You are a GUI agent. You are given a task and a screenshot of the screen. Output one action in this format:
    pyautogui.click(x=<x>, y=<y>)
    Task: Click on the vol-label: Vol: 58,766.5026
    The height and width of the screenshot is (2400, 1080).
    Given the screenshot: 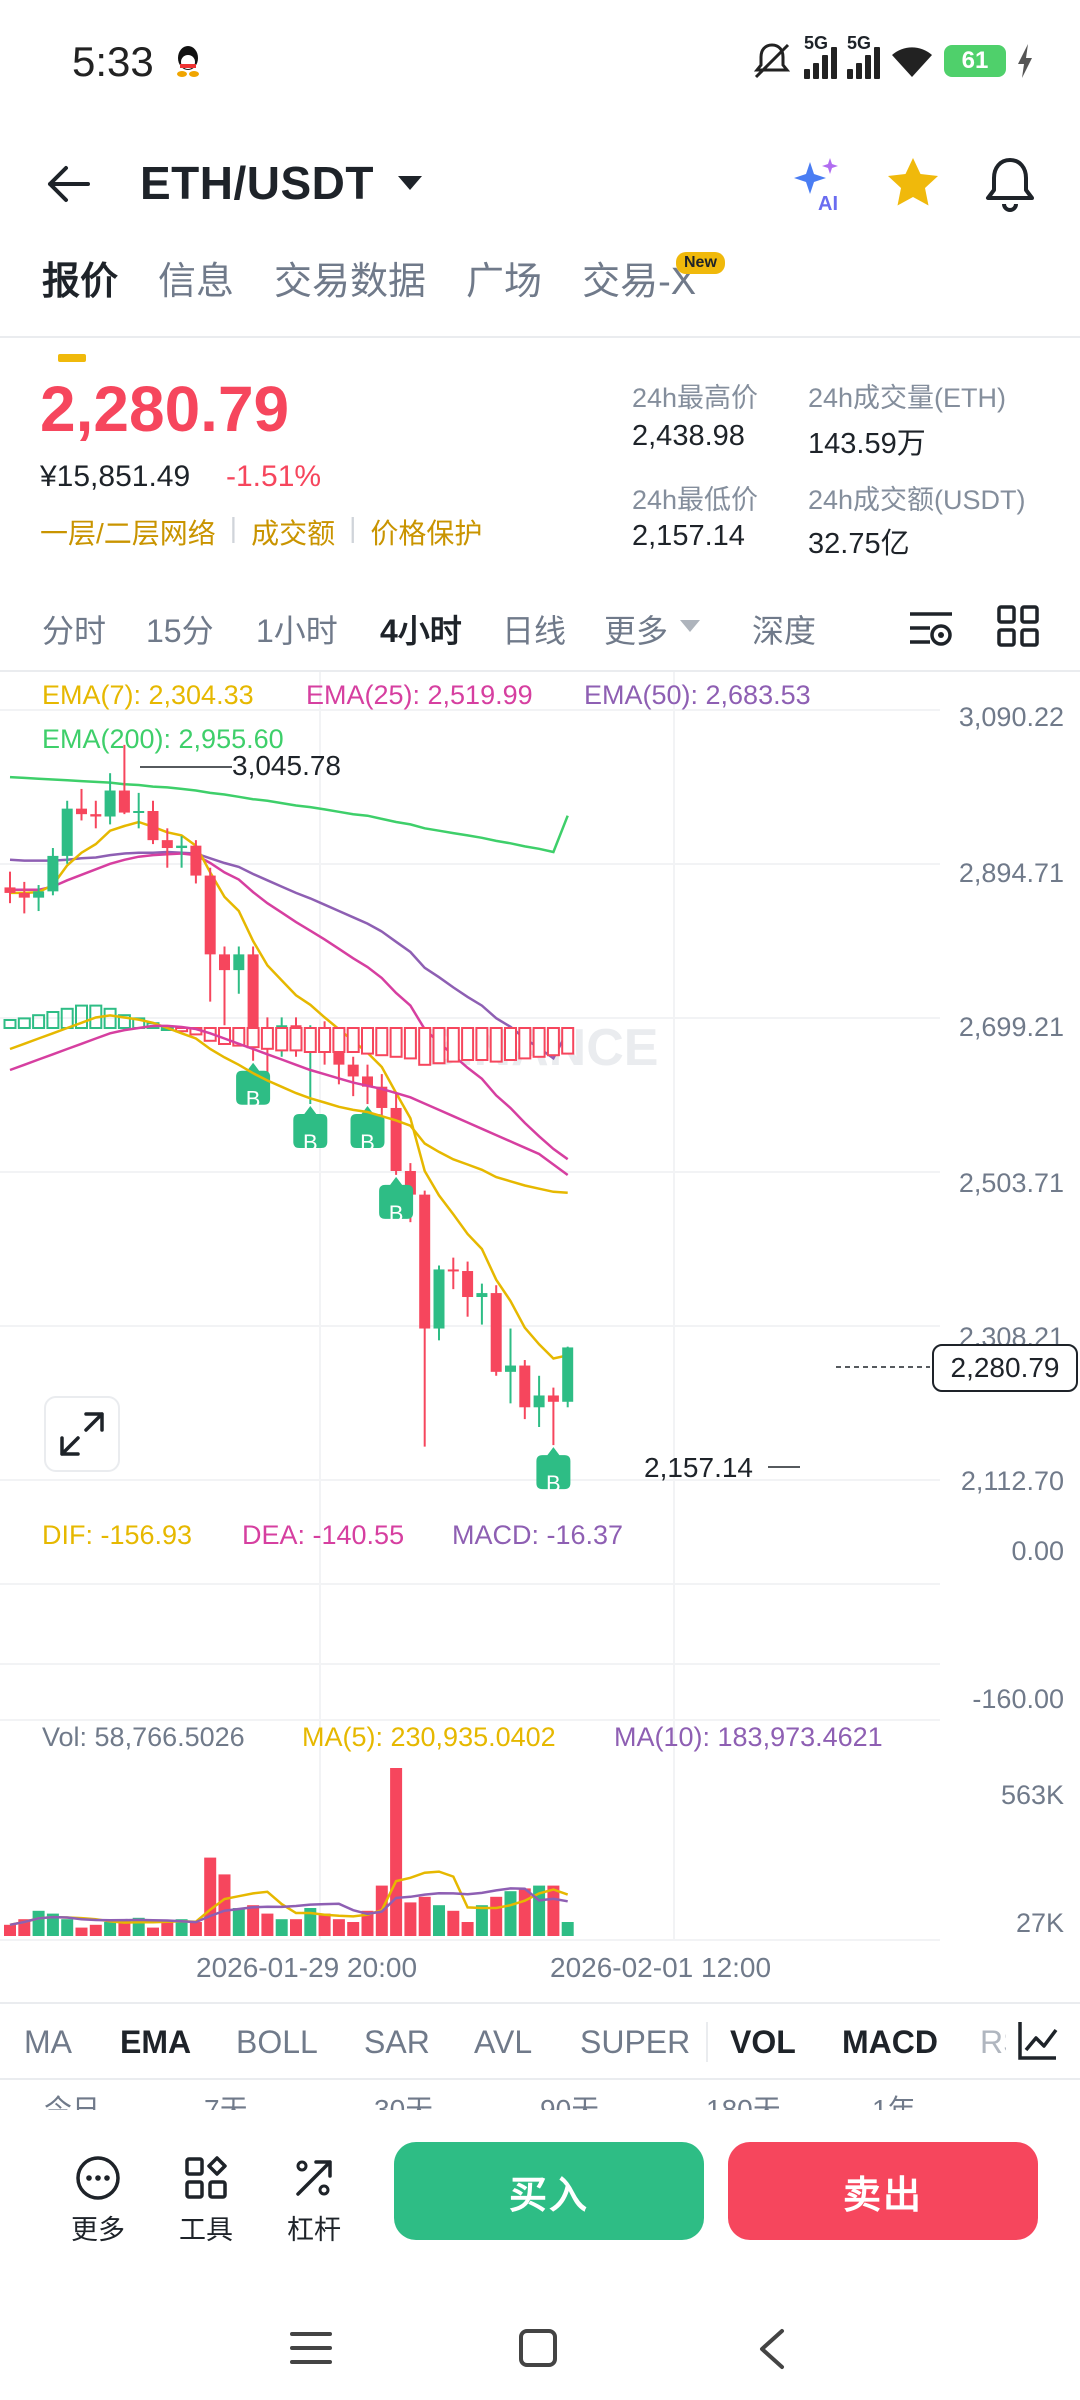 What is the action you would take?
    pyautogui.click(x=143, y=1737)
    